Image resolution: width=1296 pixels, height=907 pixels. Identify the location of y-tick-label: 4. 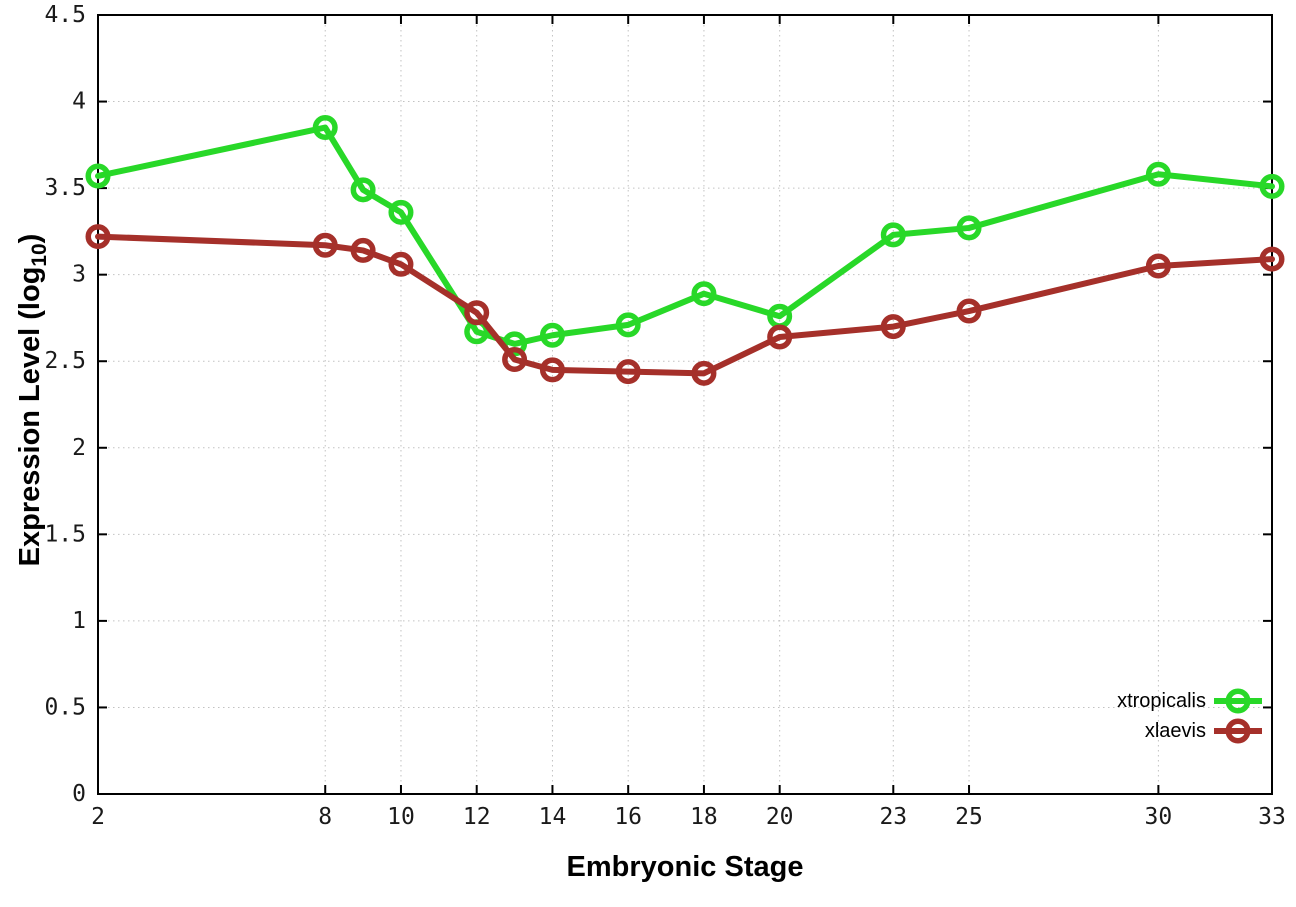
(79, 102).